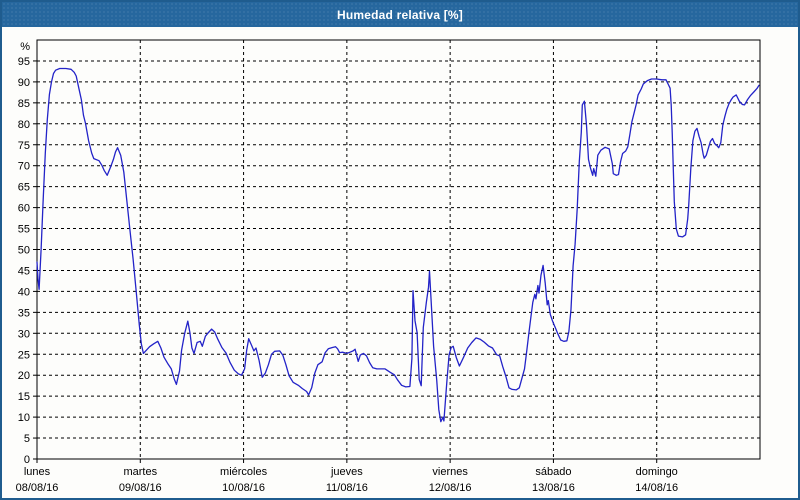  What do you see at coordinates (24, 62) in the screenshot?
I see `y-tick-label: 95` at bounding box center [24, 62].